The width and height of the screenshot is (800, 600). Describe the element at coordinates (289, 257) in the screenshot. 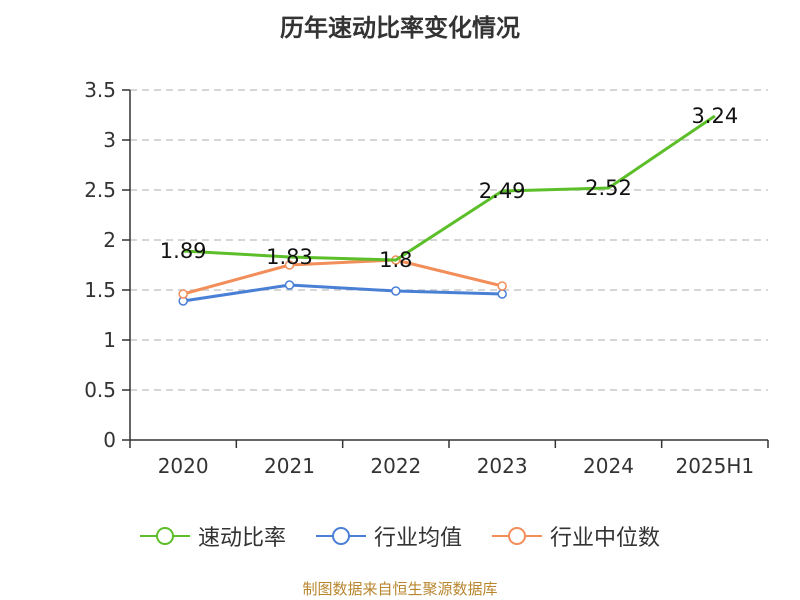

I see `data-label: 1.83` at that location.